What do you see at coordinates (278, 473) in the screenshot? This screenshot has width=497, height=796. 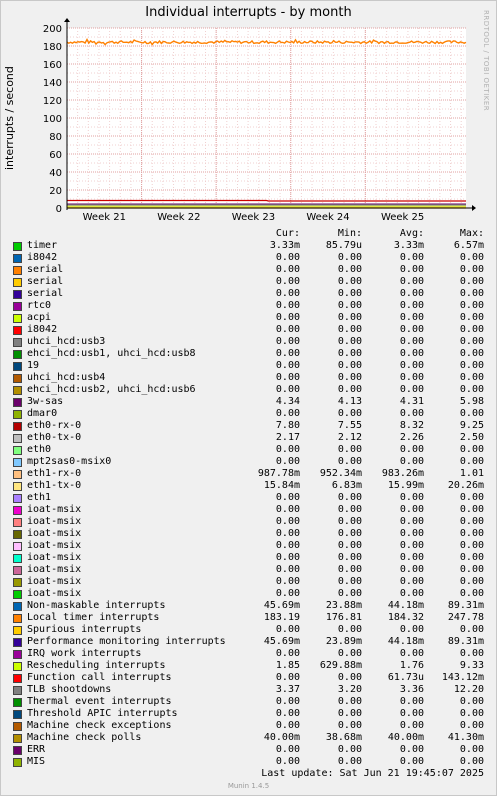 I see `value-cur: 987.78m` at bounding box center [278, 473].